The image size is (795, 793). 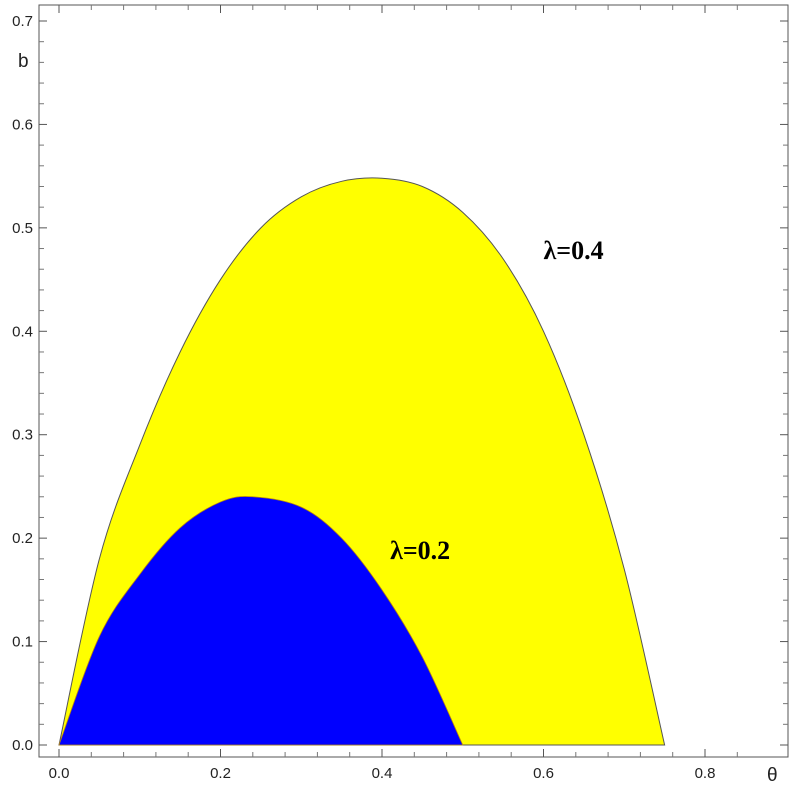 I want to click on y-tick-label: 0.2, so click(x=22, y=538).